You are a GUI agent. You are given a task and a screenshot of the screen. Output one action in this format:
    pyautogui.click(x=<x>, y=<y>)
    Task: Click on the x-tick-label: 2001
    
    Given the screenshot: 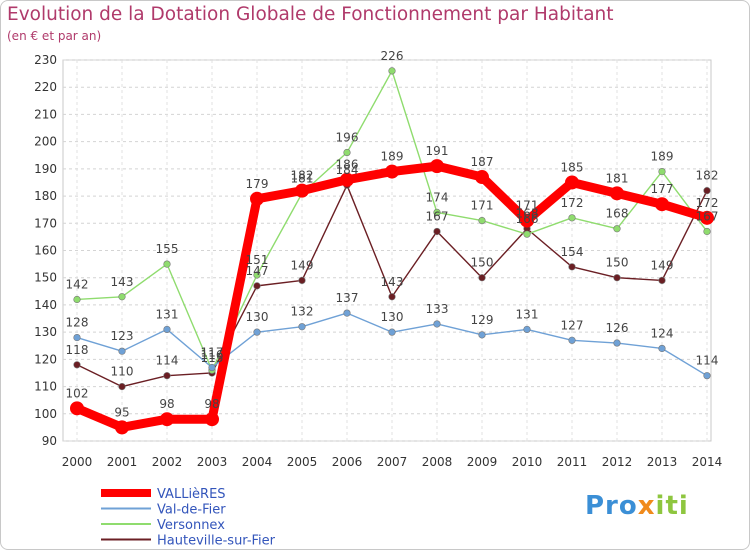 What is the action you would take?
    pyautogui.click(x=122, y=462)
    